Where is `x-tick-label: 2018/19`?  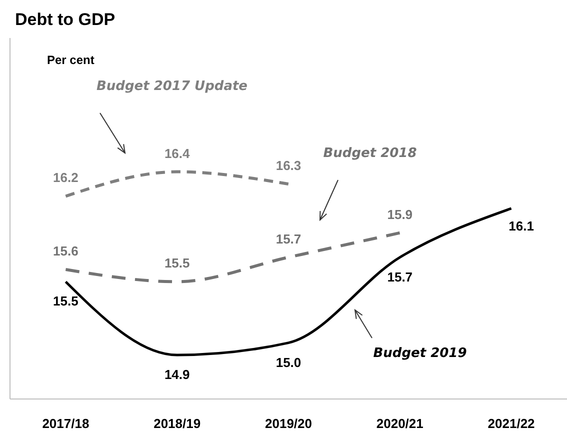 x-tick-label: 2018/19 is located at coordinates (177, 423).